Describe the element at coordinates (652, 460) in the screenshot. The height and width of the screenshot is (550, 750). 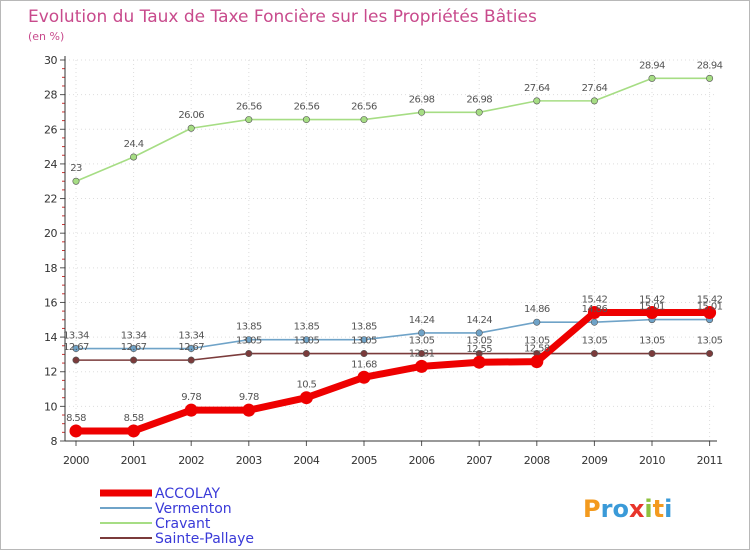
I see `x-tick-label: 2010` at that location.